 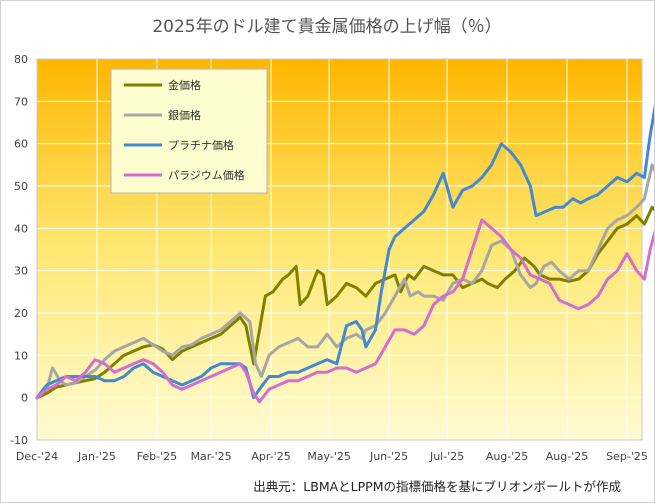 What do you see at coordinates (37, 456) in the screenshot?
I see `x-tick-label: Dec-'24` at bounding box center [37, 456].